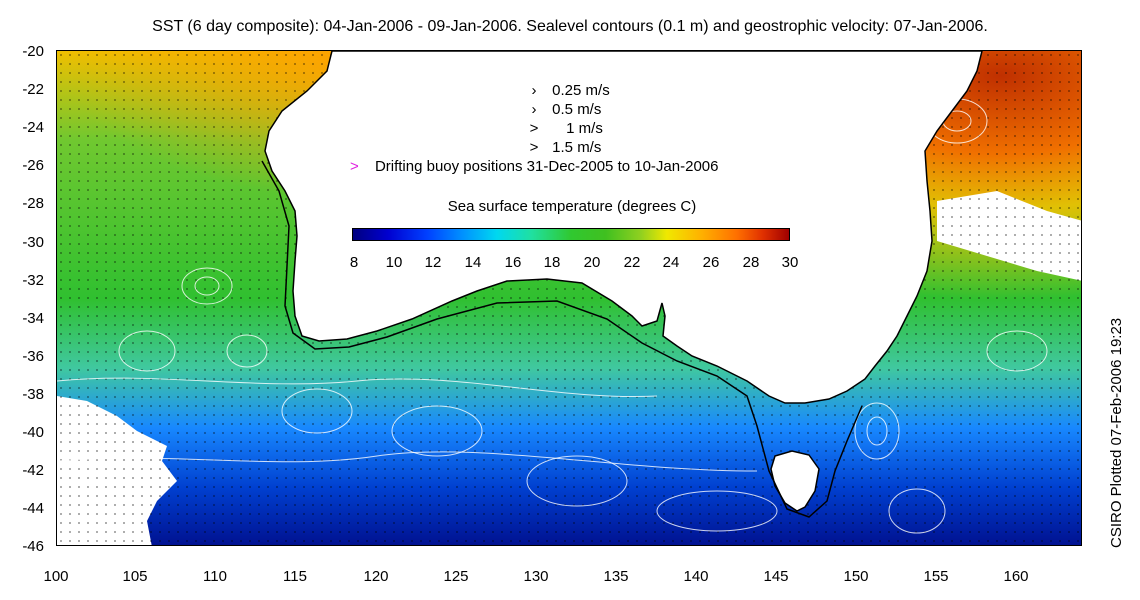 This screenshot has width=1140, height=600. What do you see at coordinates (577, 147) in the screenshot?
I see `velocity-legend-label: 1.5 m/s` at bounding box center [577, 147].